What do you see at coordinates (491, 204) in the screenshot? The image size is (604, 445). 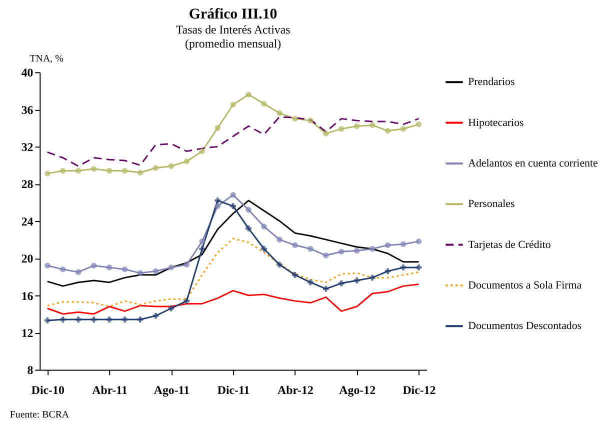 I see `legend-label: Personales` at bounding box center [491, 204].